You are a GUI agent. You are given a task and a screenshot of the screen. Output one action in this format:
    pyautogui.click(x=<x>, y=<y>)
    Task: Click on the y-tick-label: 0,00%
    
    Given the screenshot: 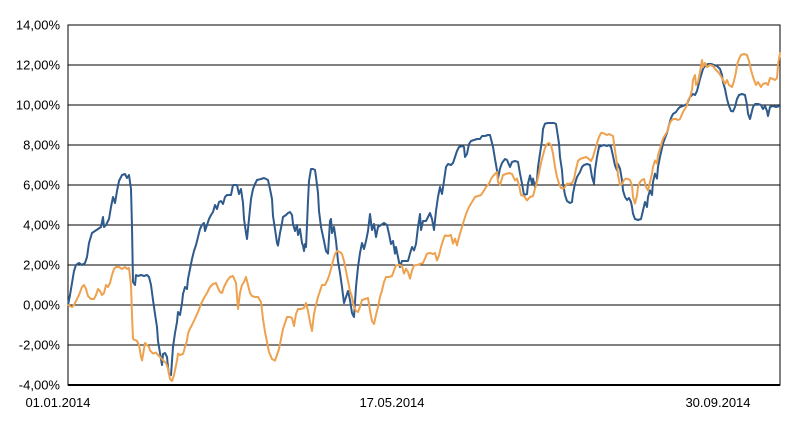 What is the action you would take?
    pyautogui.click(x=41, y=305)
    